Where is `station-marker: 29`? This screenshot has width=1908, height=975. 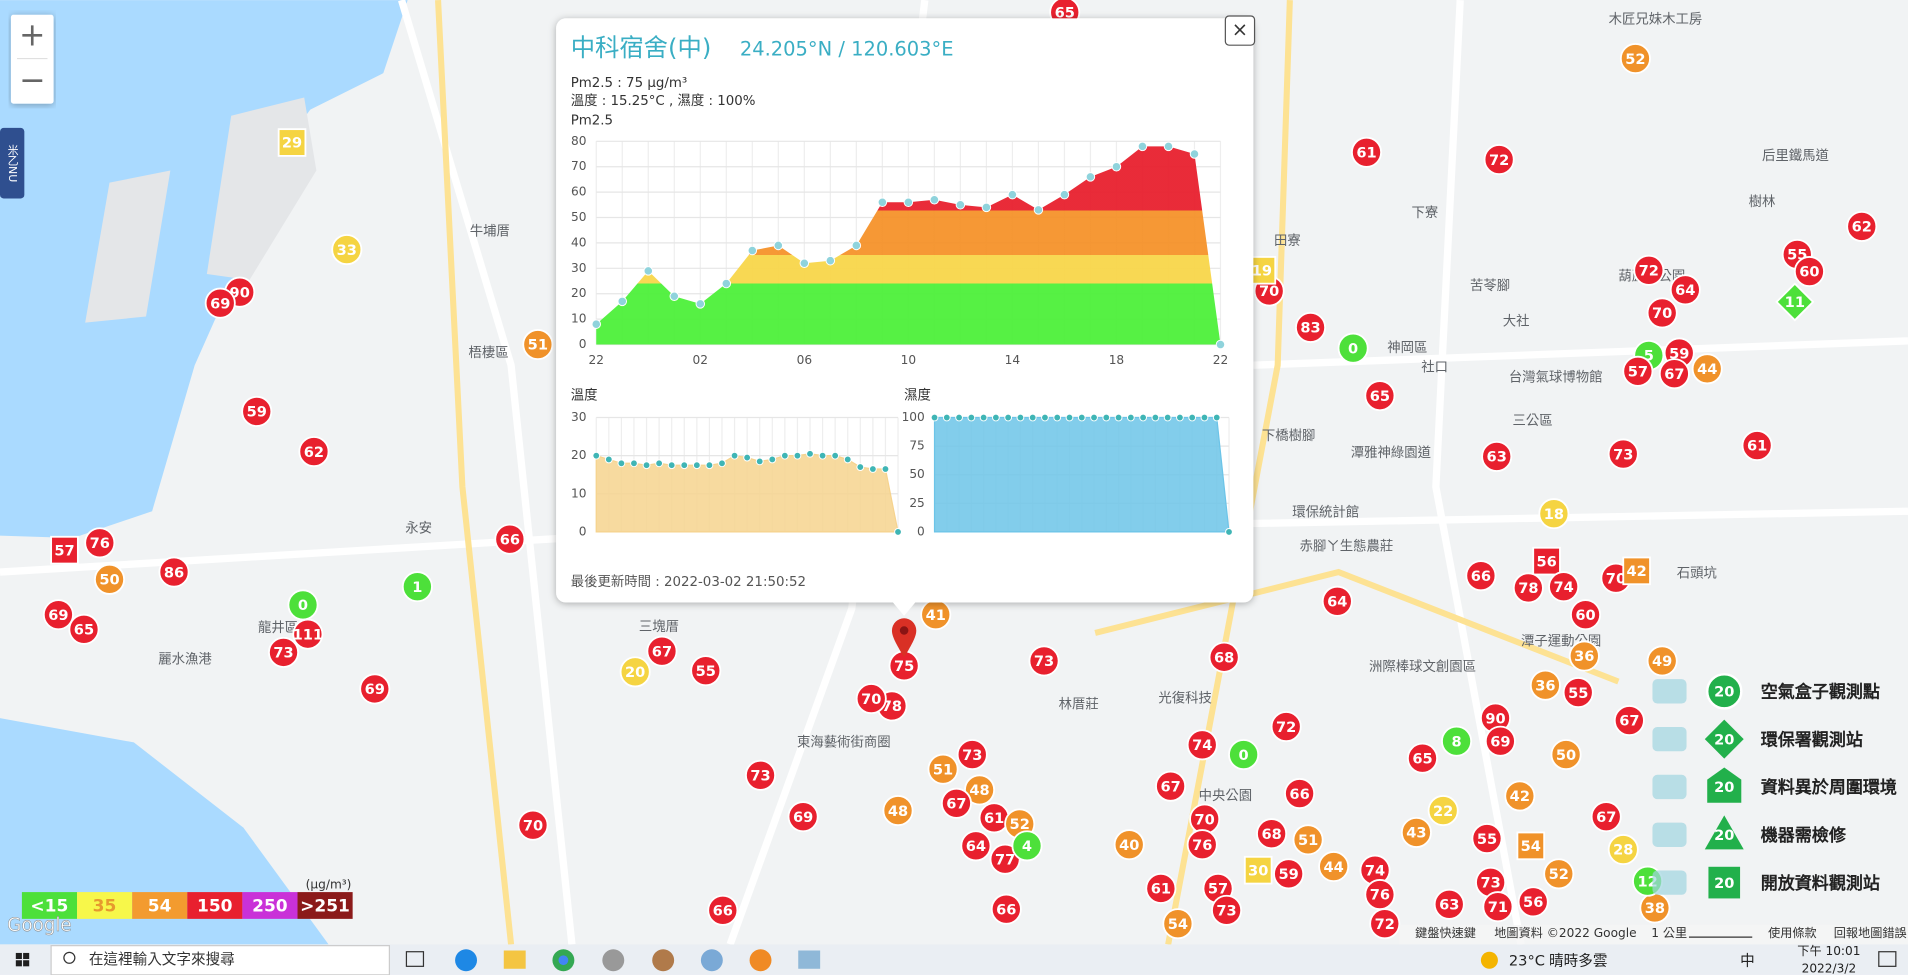 station-marker: 29 is located at coordinates (292, 142).